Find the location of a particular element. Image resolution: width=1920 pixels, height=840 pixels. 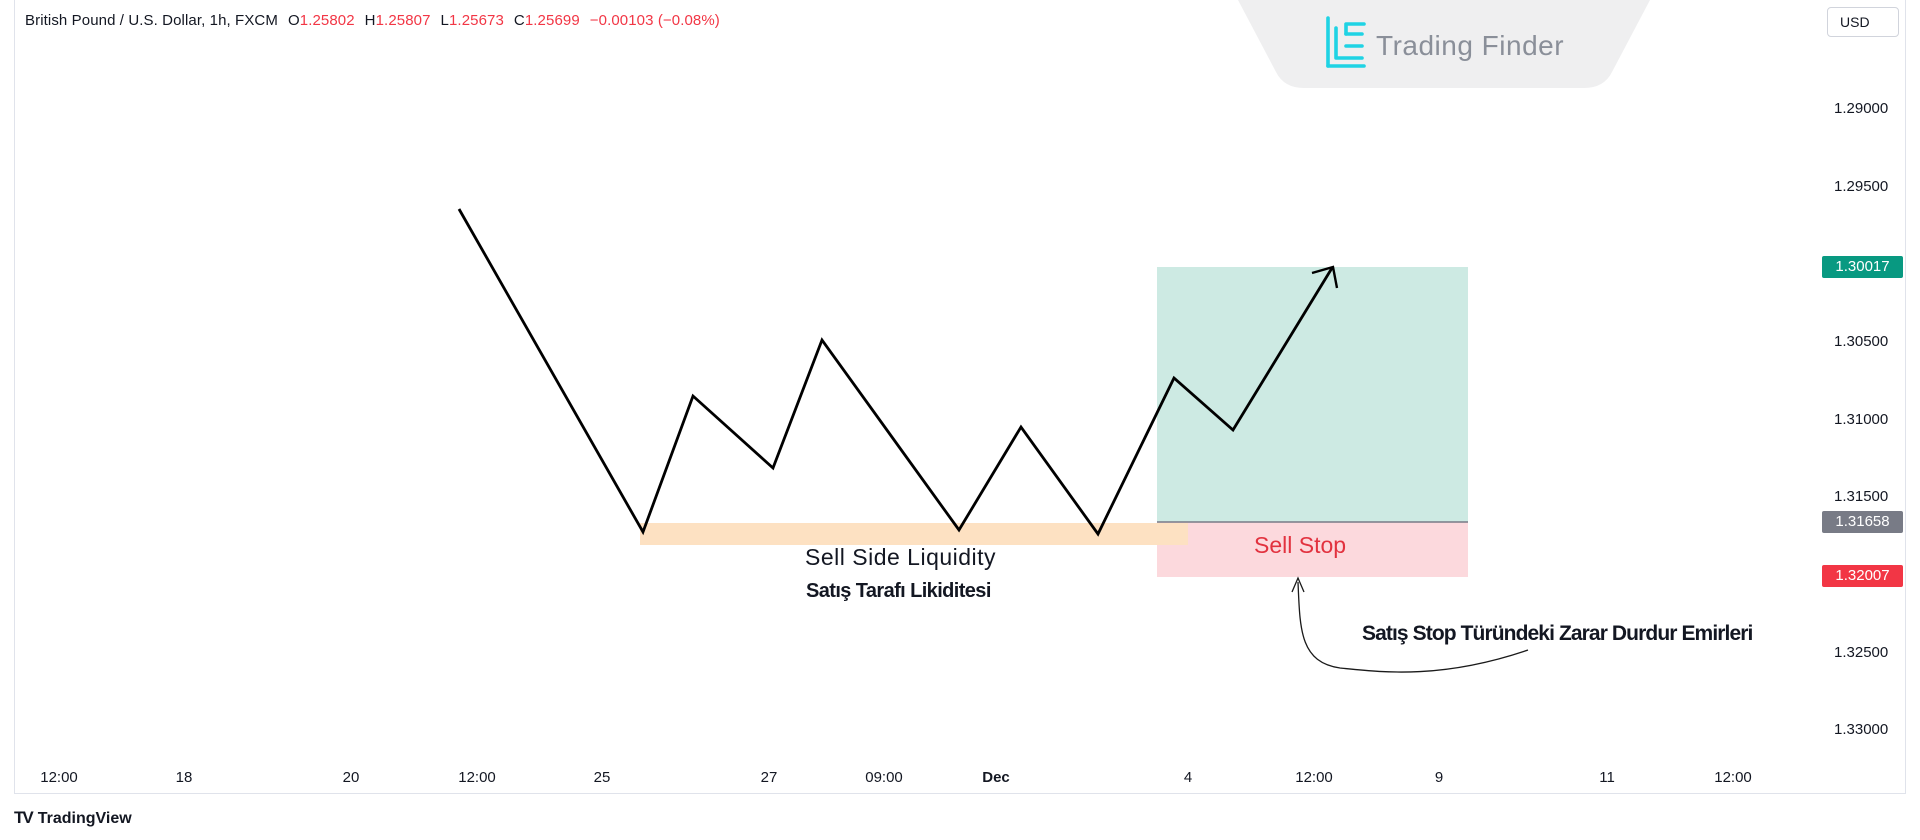

price-axis-label: 1.31500 is located at coordinates (1861, 496).